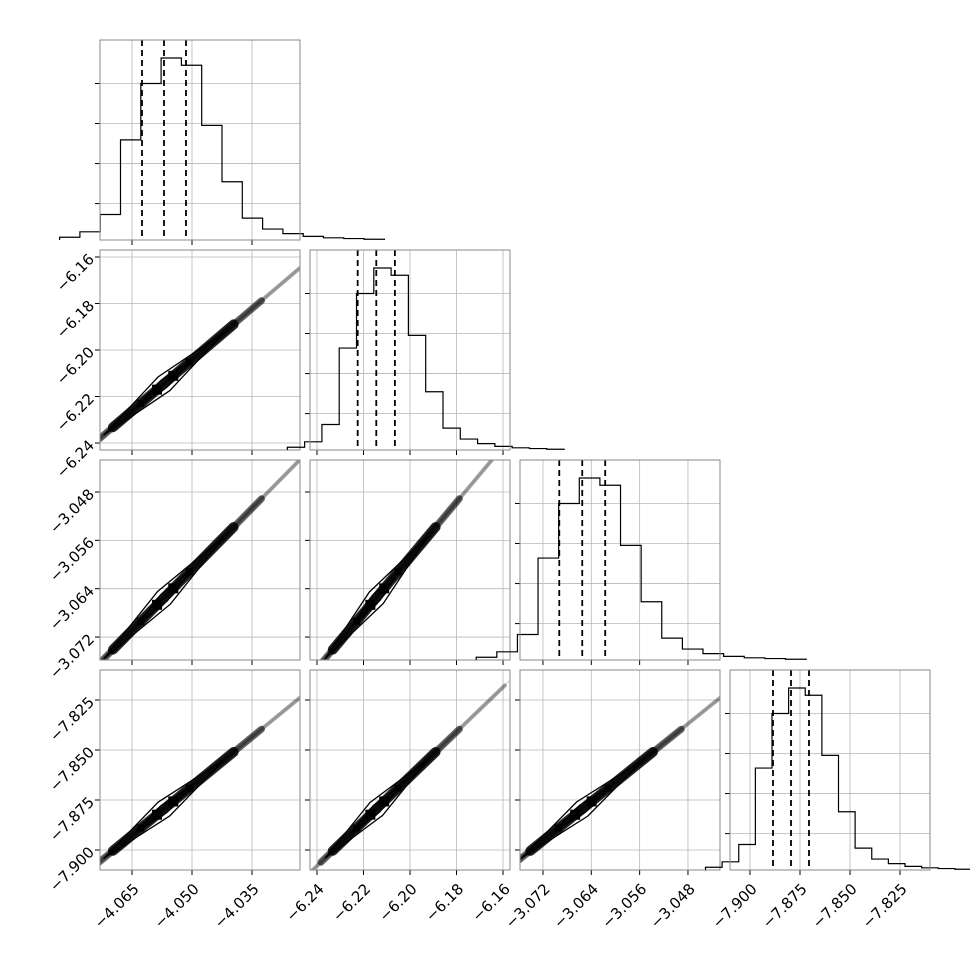  What do you see at coordinates (237, 906) in the screenshot?
I see `x-tick-label: −4.035` at bounding box center [237, 906].